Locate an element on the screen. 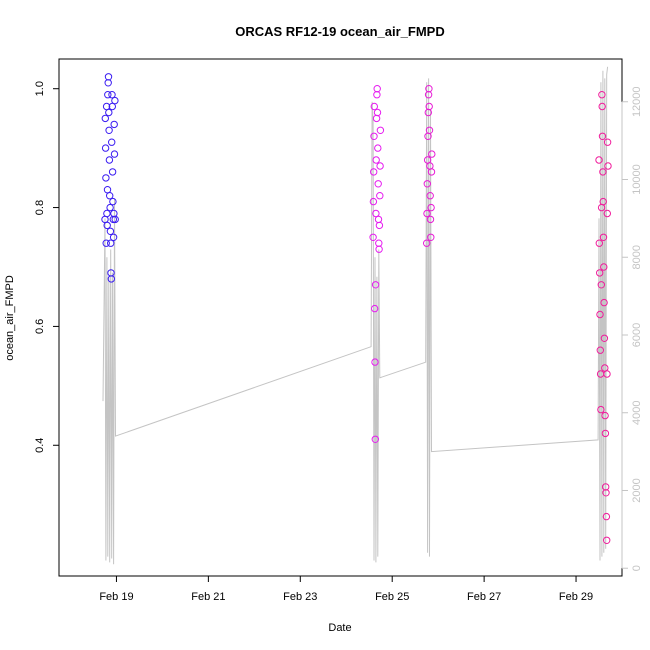  x-tick-label: Feb 19 is located at coordinates (116, 597).